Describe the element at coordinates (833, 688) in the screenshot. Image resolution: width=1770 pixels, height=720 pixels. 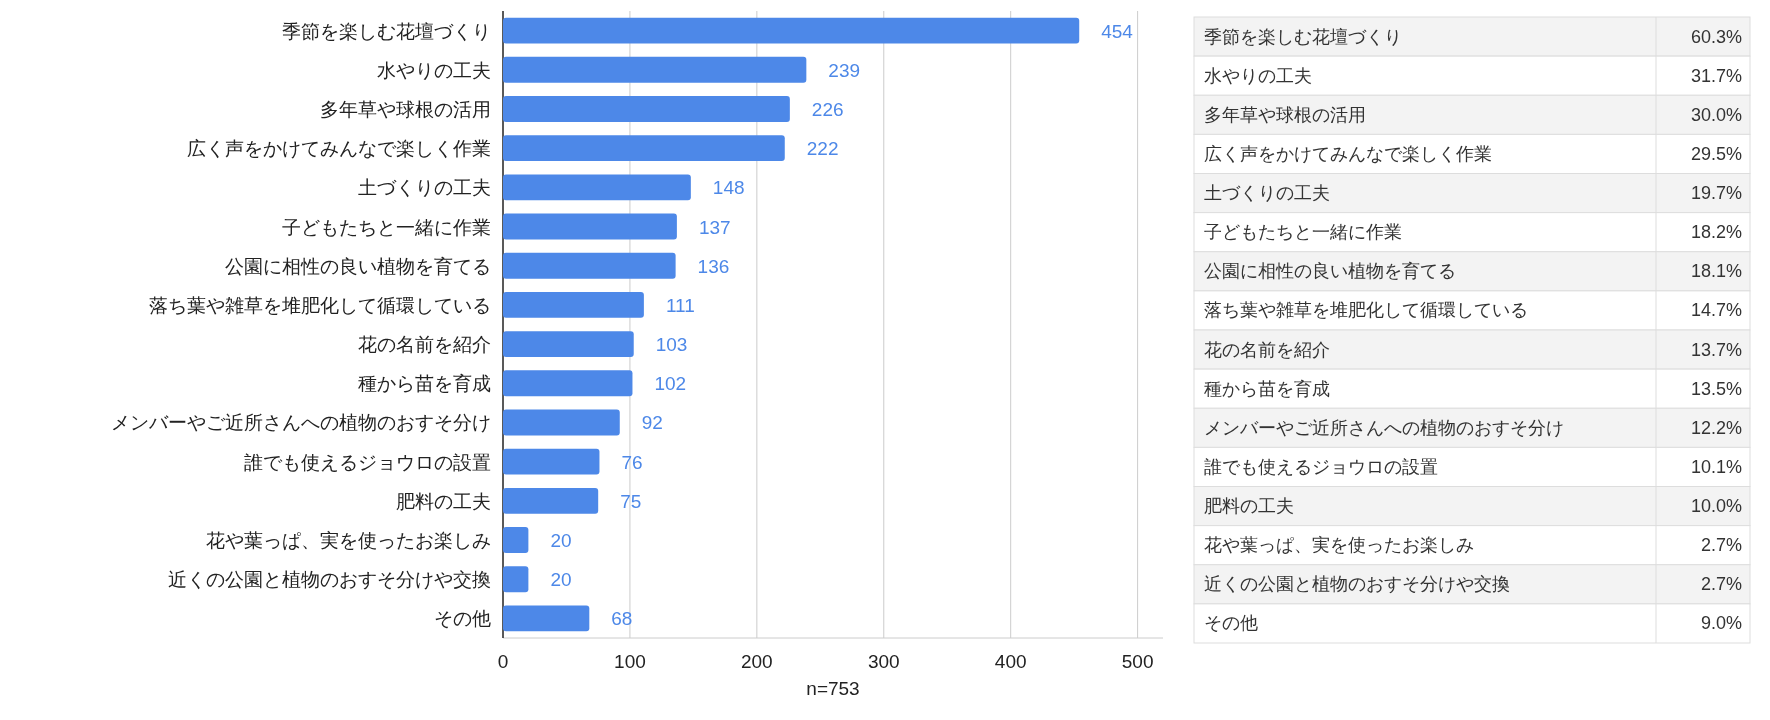
I see `x-axis-title: n=753` at that location.